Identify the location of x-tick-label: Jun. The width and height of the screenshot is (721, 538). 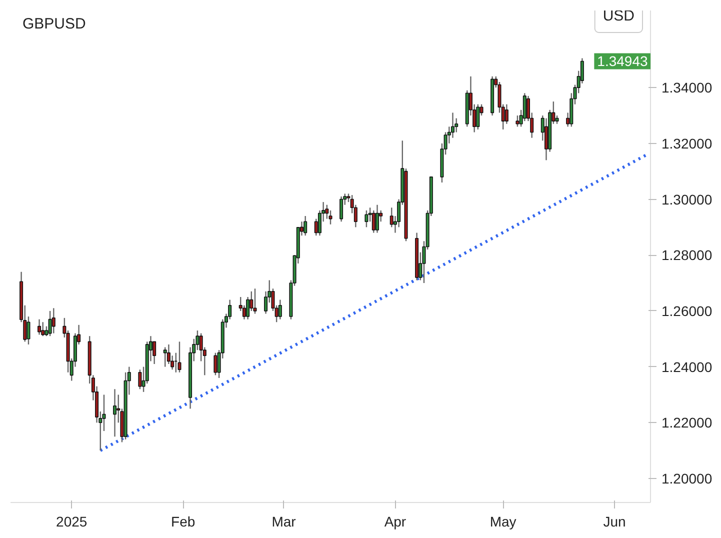
(614, 522).